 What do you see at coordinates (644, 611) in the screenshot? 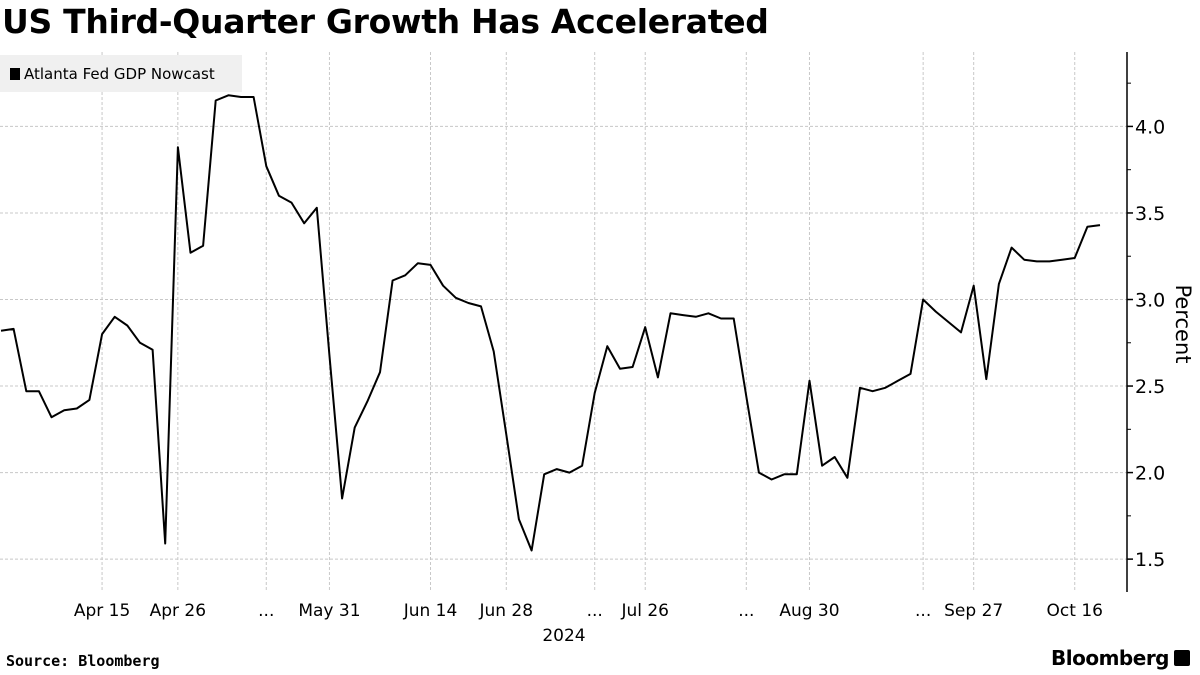
I see `x-tick-label: Jul 26` at bounding box center [644, 611].